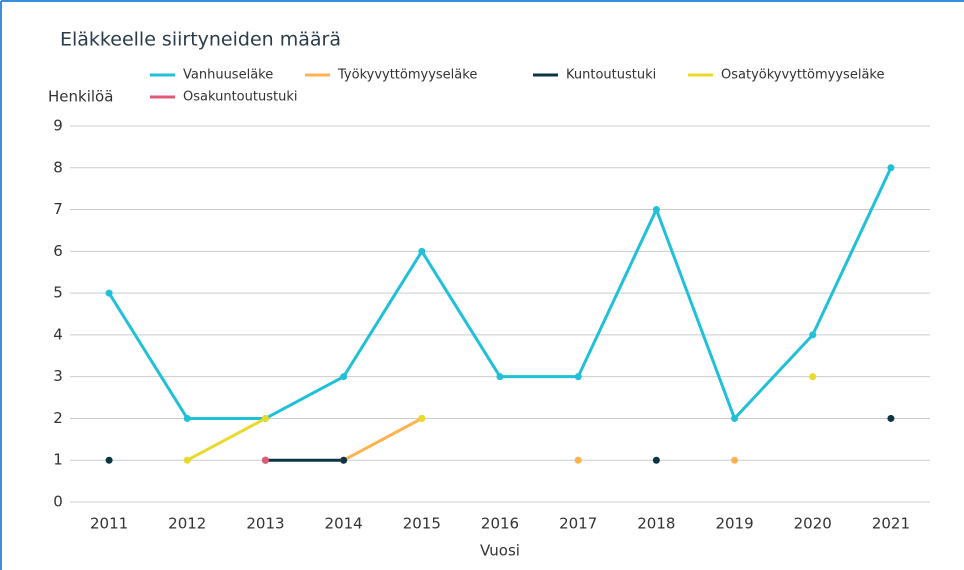  I want to click on y-tick-label: 7, so click(58, 209).